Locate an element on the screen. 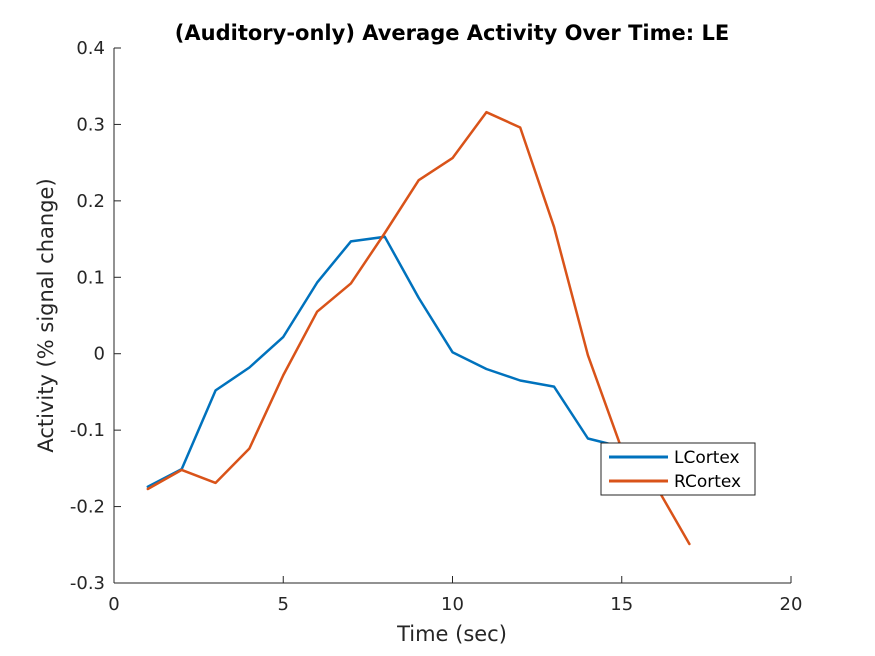  legend-label-lcortex: LCortex is located at coordinates (707, 458).